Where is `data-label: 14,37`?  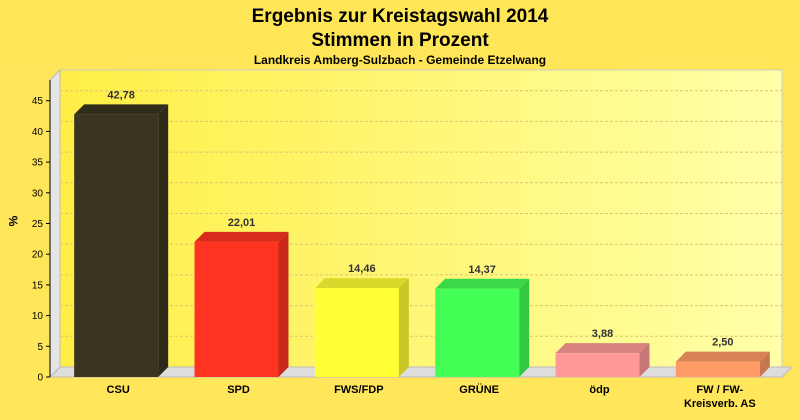
data-label: 14,37 is located at coordinates (482, 270).